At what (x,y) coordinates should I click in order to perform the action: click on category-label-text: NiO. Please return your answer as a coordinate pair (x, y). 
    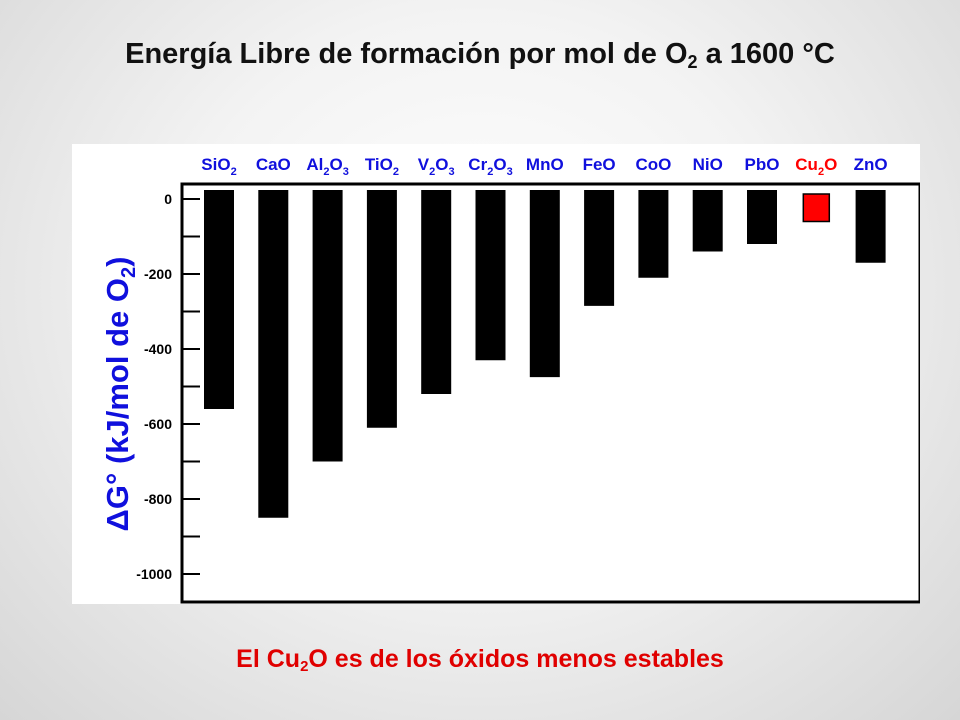
    Looking at the image, I should click on (708, 164).